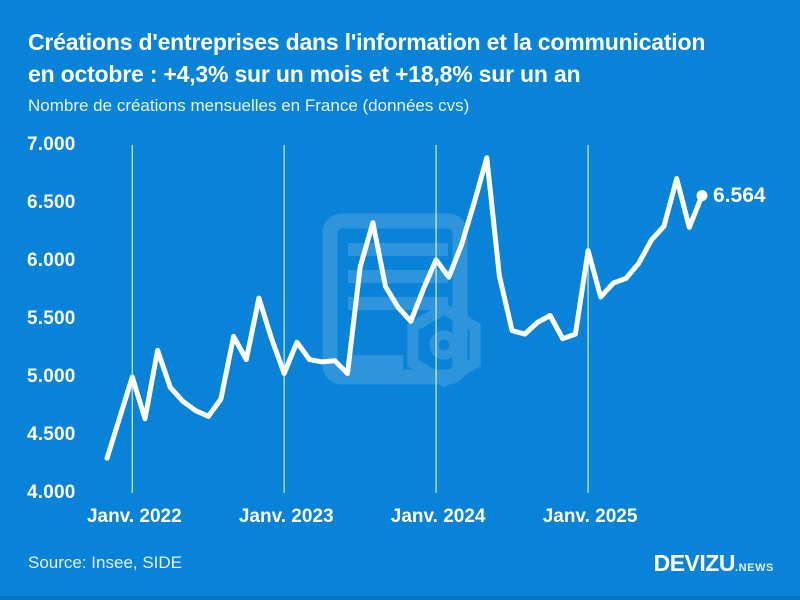  Describe the element at coordinates (438, 516) in the screenshot. I see `x-axis-tick-label: Janv. 2024` at that location.